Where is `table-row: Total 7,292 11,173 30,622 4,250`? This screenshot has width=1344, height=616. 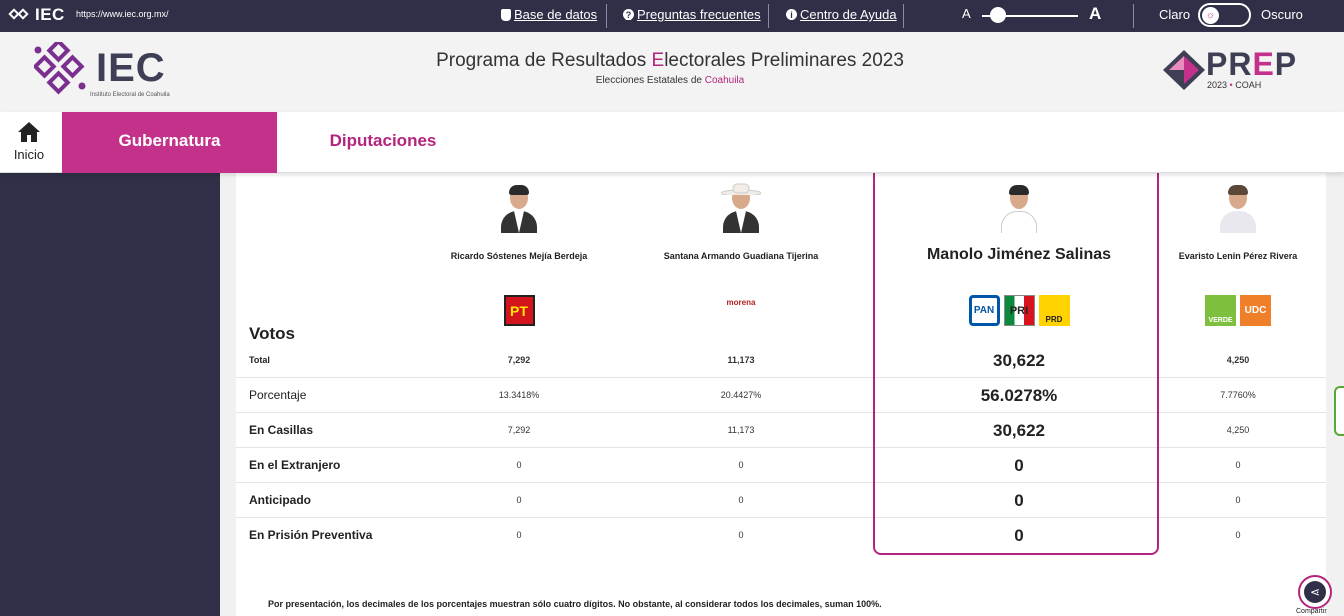
table-row: Total 7,292 11,173 30,622 4,250 is located at coordinates (781, 360).